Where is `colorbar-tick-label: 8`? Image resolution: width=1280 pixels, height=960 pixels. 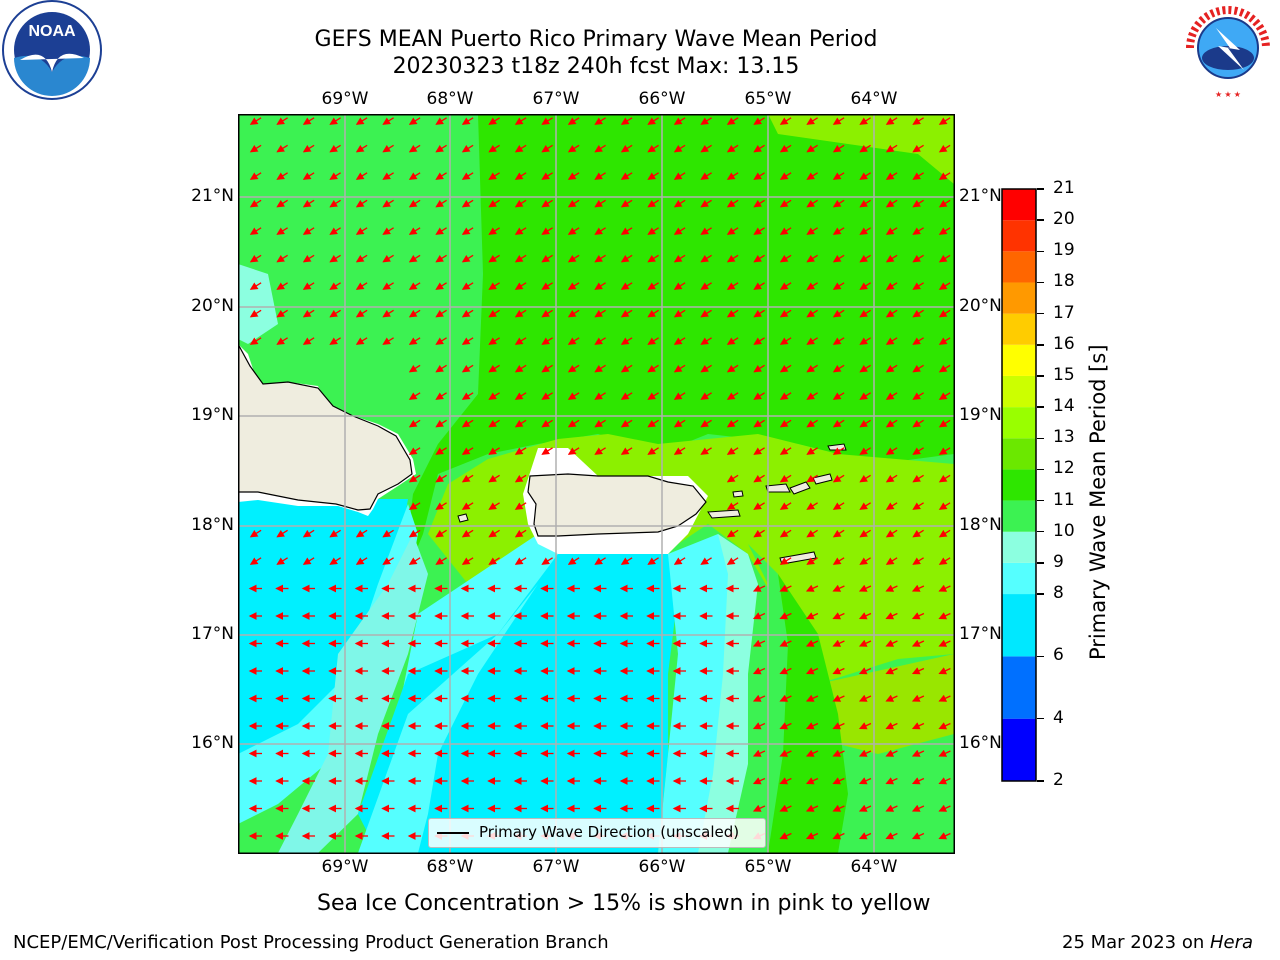 colorbar-tick-label: 8 is located at coordinates (1058, 593).